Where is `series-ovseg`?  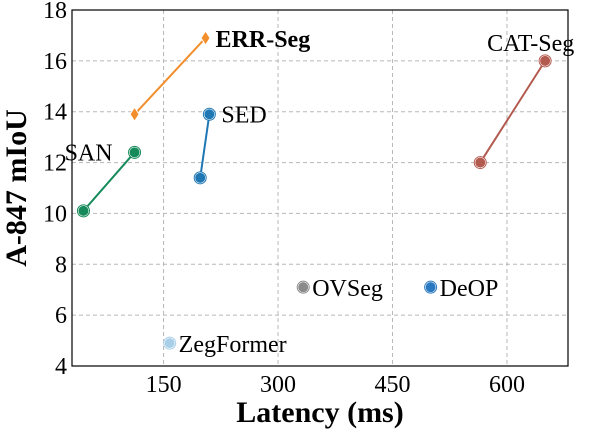
series-ovseg is located at coordinates (303, 287).